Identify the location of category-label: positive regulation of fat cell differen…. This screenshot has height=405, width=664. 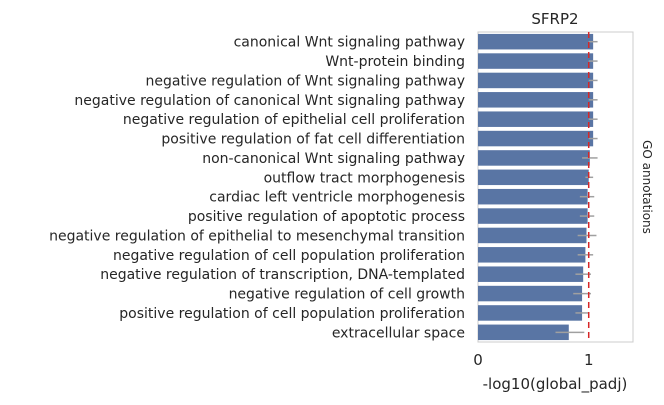
(313, 140).